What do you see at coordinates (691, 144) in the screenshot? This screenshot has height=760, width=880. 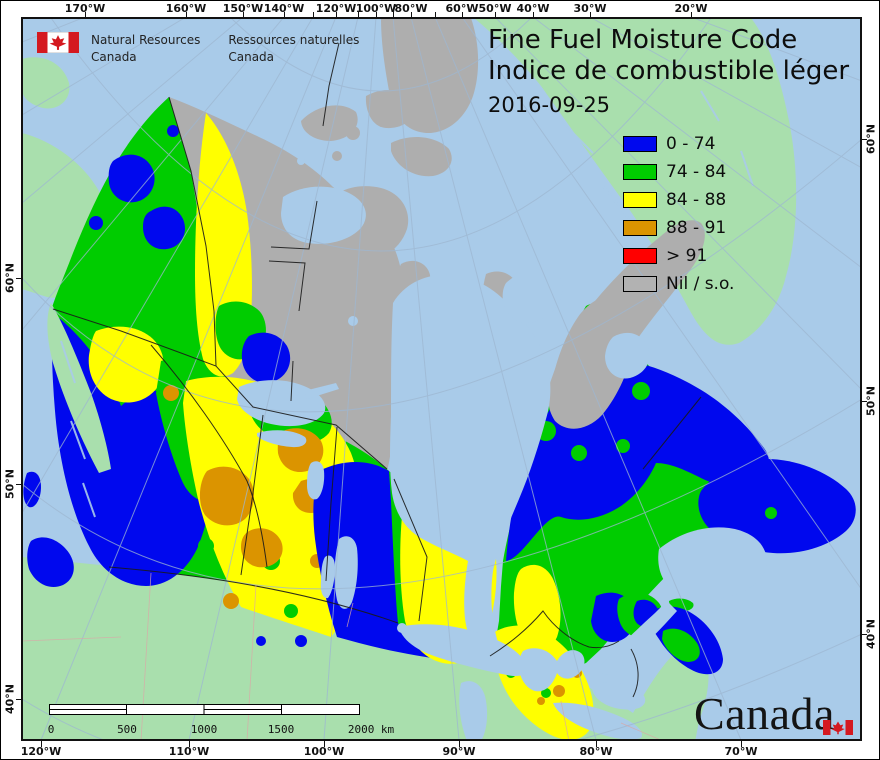 I see `legend-label: 0 - 74` at bounding box center [691, 144].